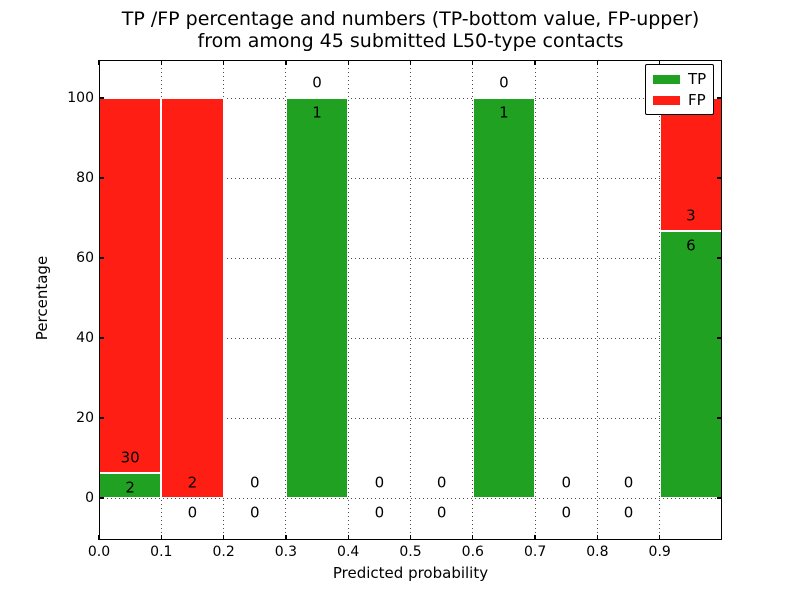  Describe the element at coordinates (535, 552) in the screenshot. I see `x-tick-label: 0.7` at that location.